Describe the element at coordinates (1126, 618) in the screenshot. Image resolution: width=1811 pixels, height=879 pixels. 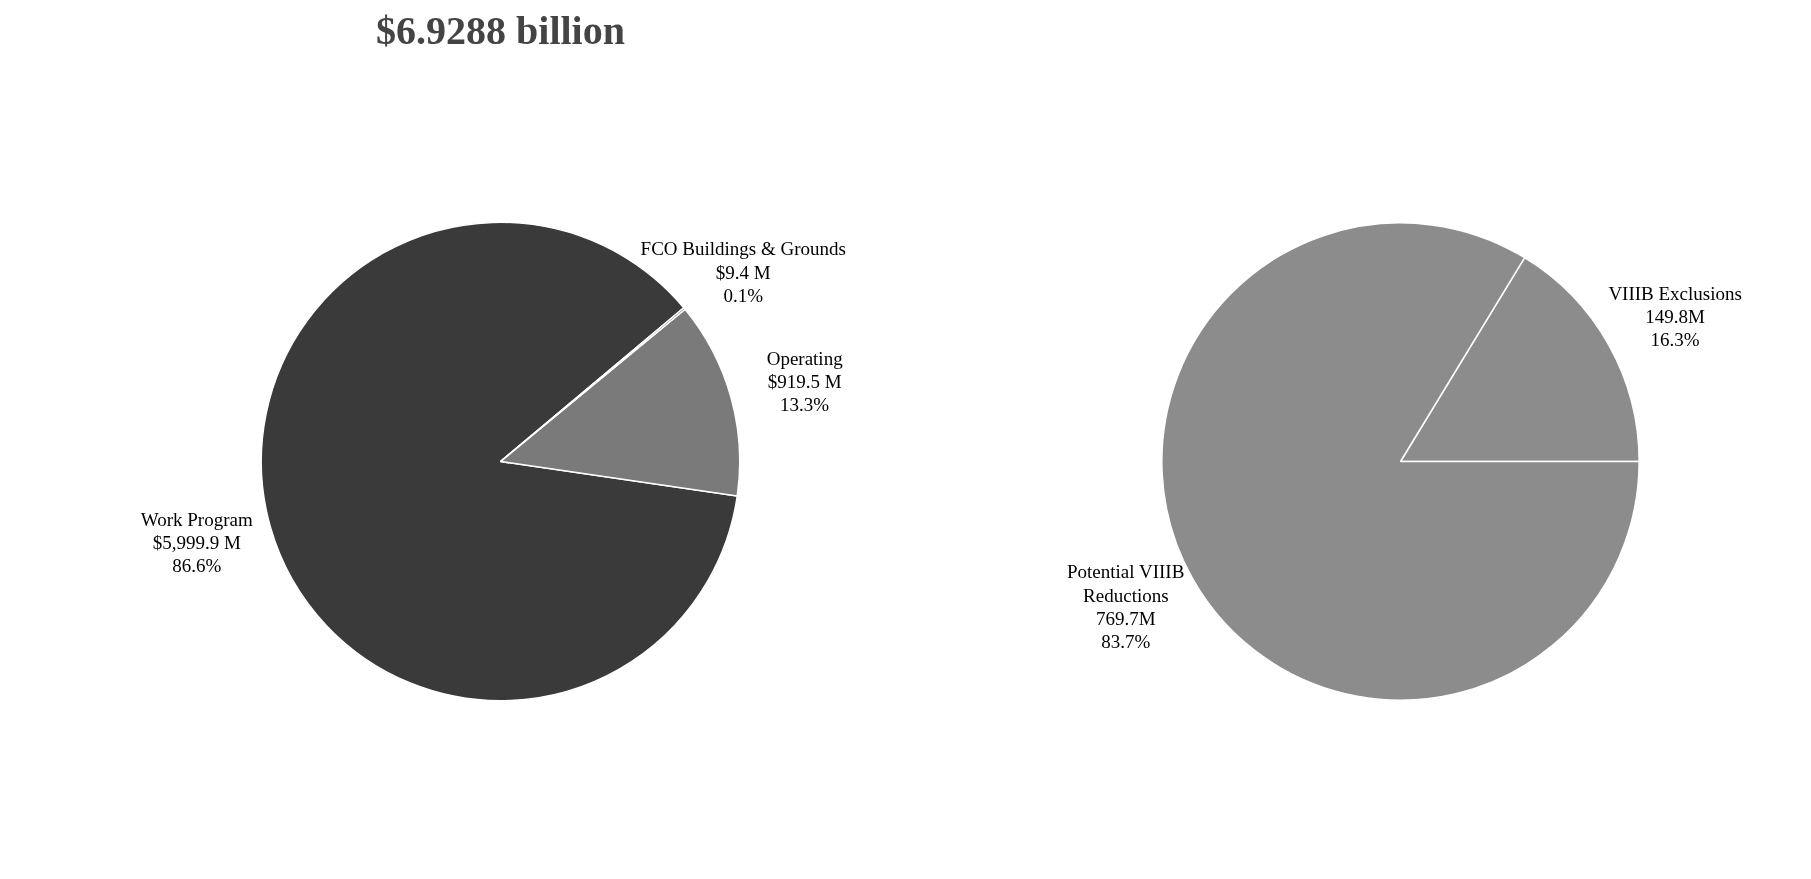
I see `data-label: 769.7M` at that location.